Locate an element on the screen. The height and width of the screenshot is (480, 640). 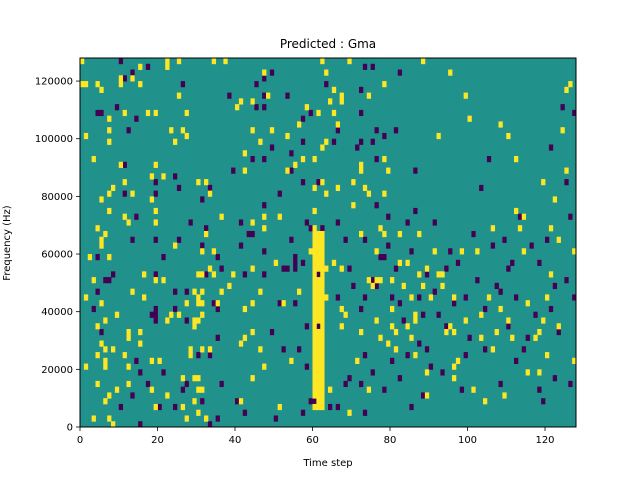
x-tick-label: 40 is located at coordinates (235, 440).